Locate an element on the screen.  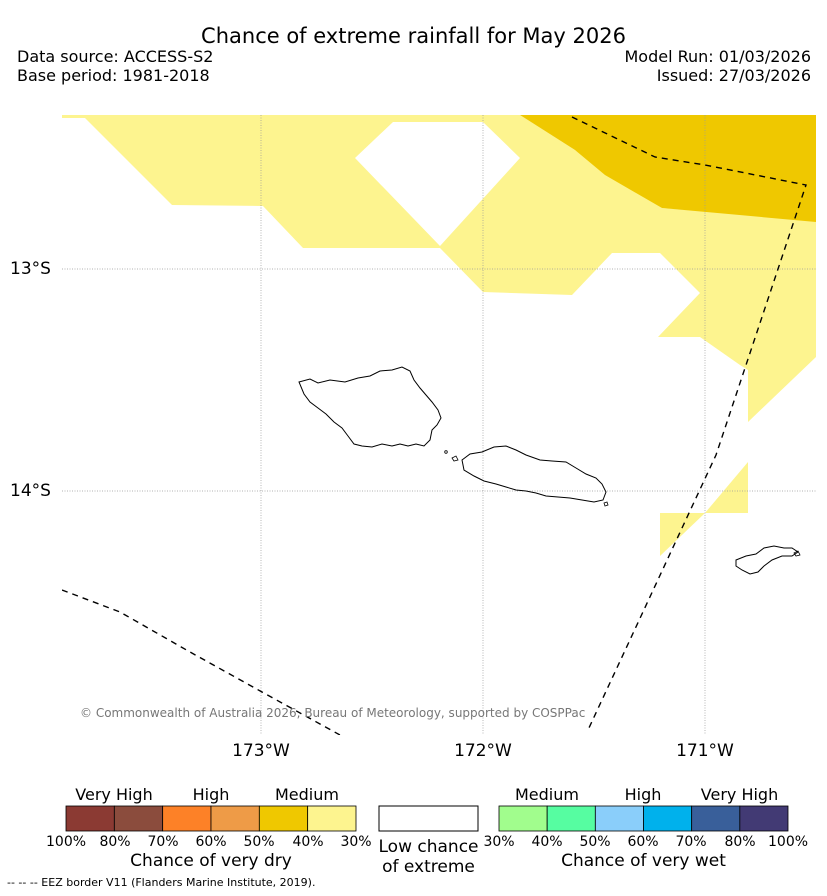
low-chance-area is located at coordinates (437, 184).